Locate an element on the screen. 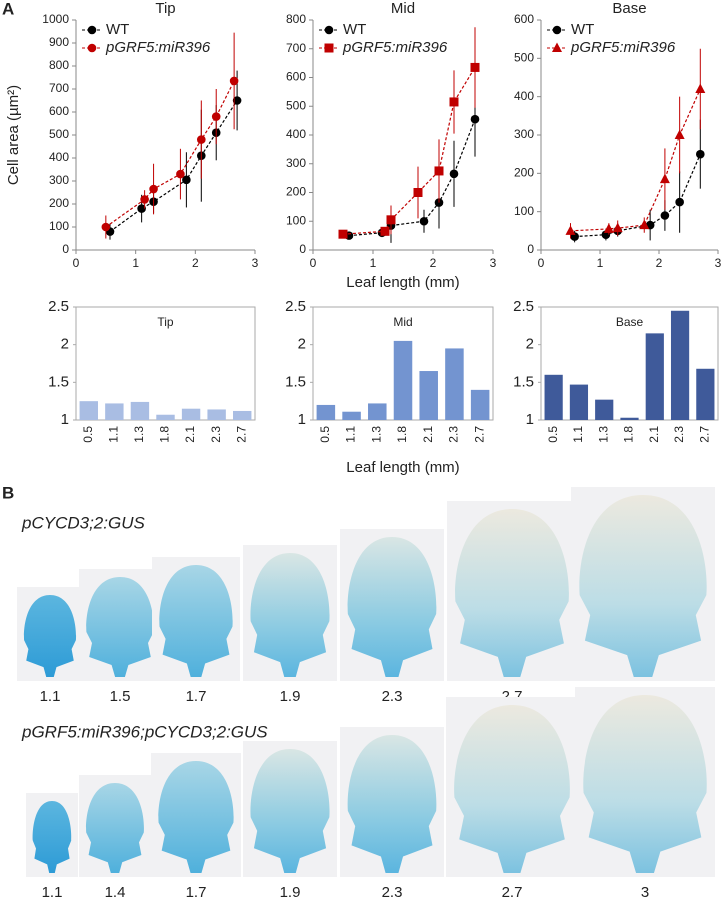 The image size is (722, 904). y-tick-label: 600 is located at coordinates (524, 19).